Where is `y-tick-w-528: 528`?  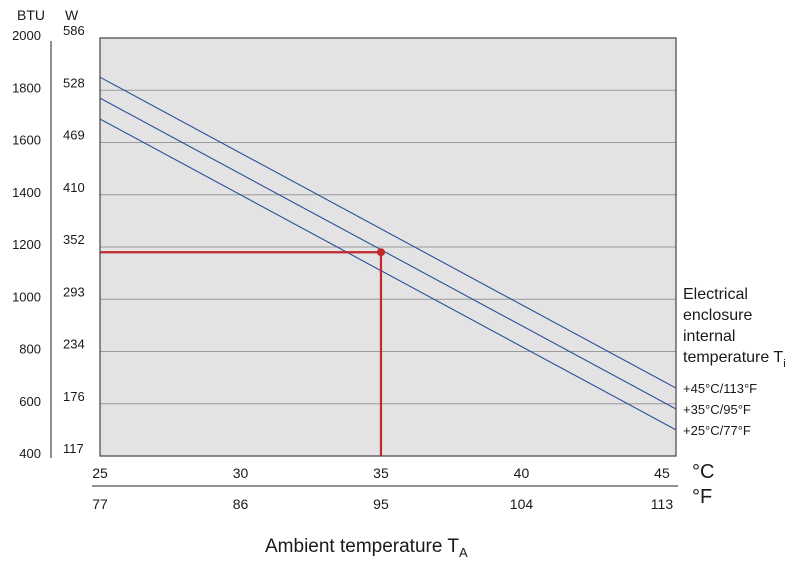
y-tick-w-528: 528 is located at coordinates (74, 82).